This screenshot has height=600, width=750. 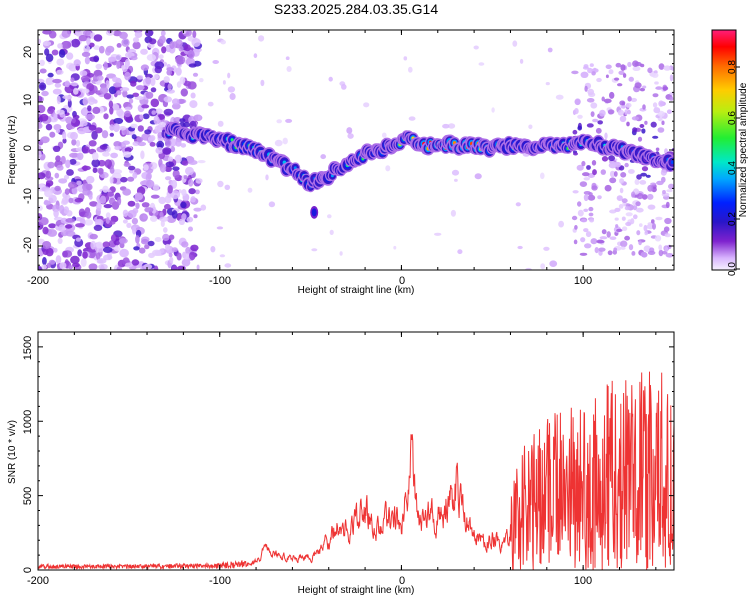 What do you see at coordinates (28, 52) in the screenshot?
I see `spectrogram-ytick-label: 20` at bounding box center [28, 52].